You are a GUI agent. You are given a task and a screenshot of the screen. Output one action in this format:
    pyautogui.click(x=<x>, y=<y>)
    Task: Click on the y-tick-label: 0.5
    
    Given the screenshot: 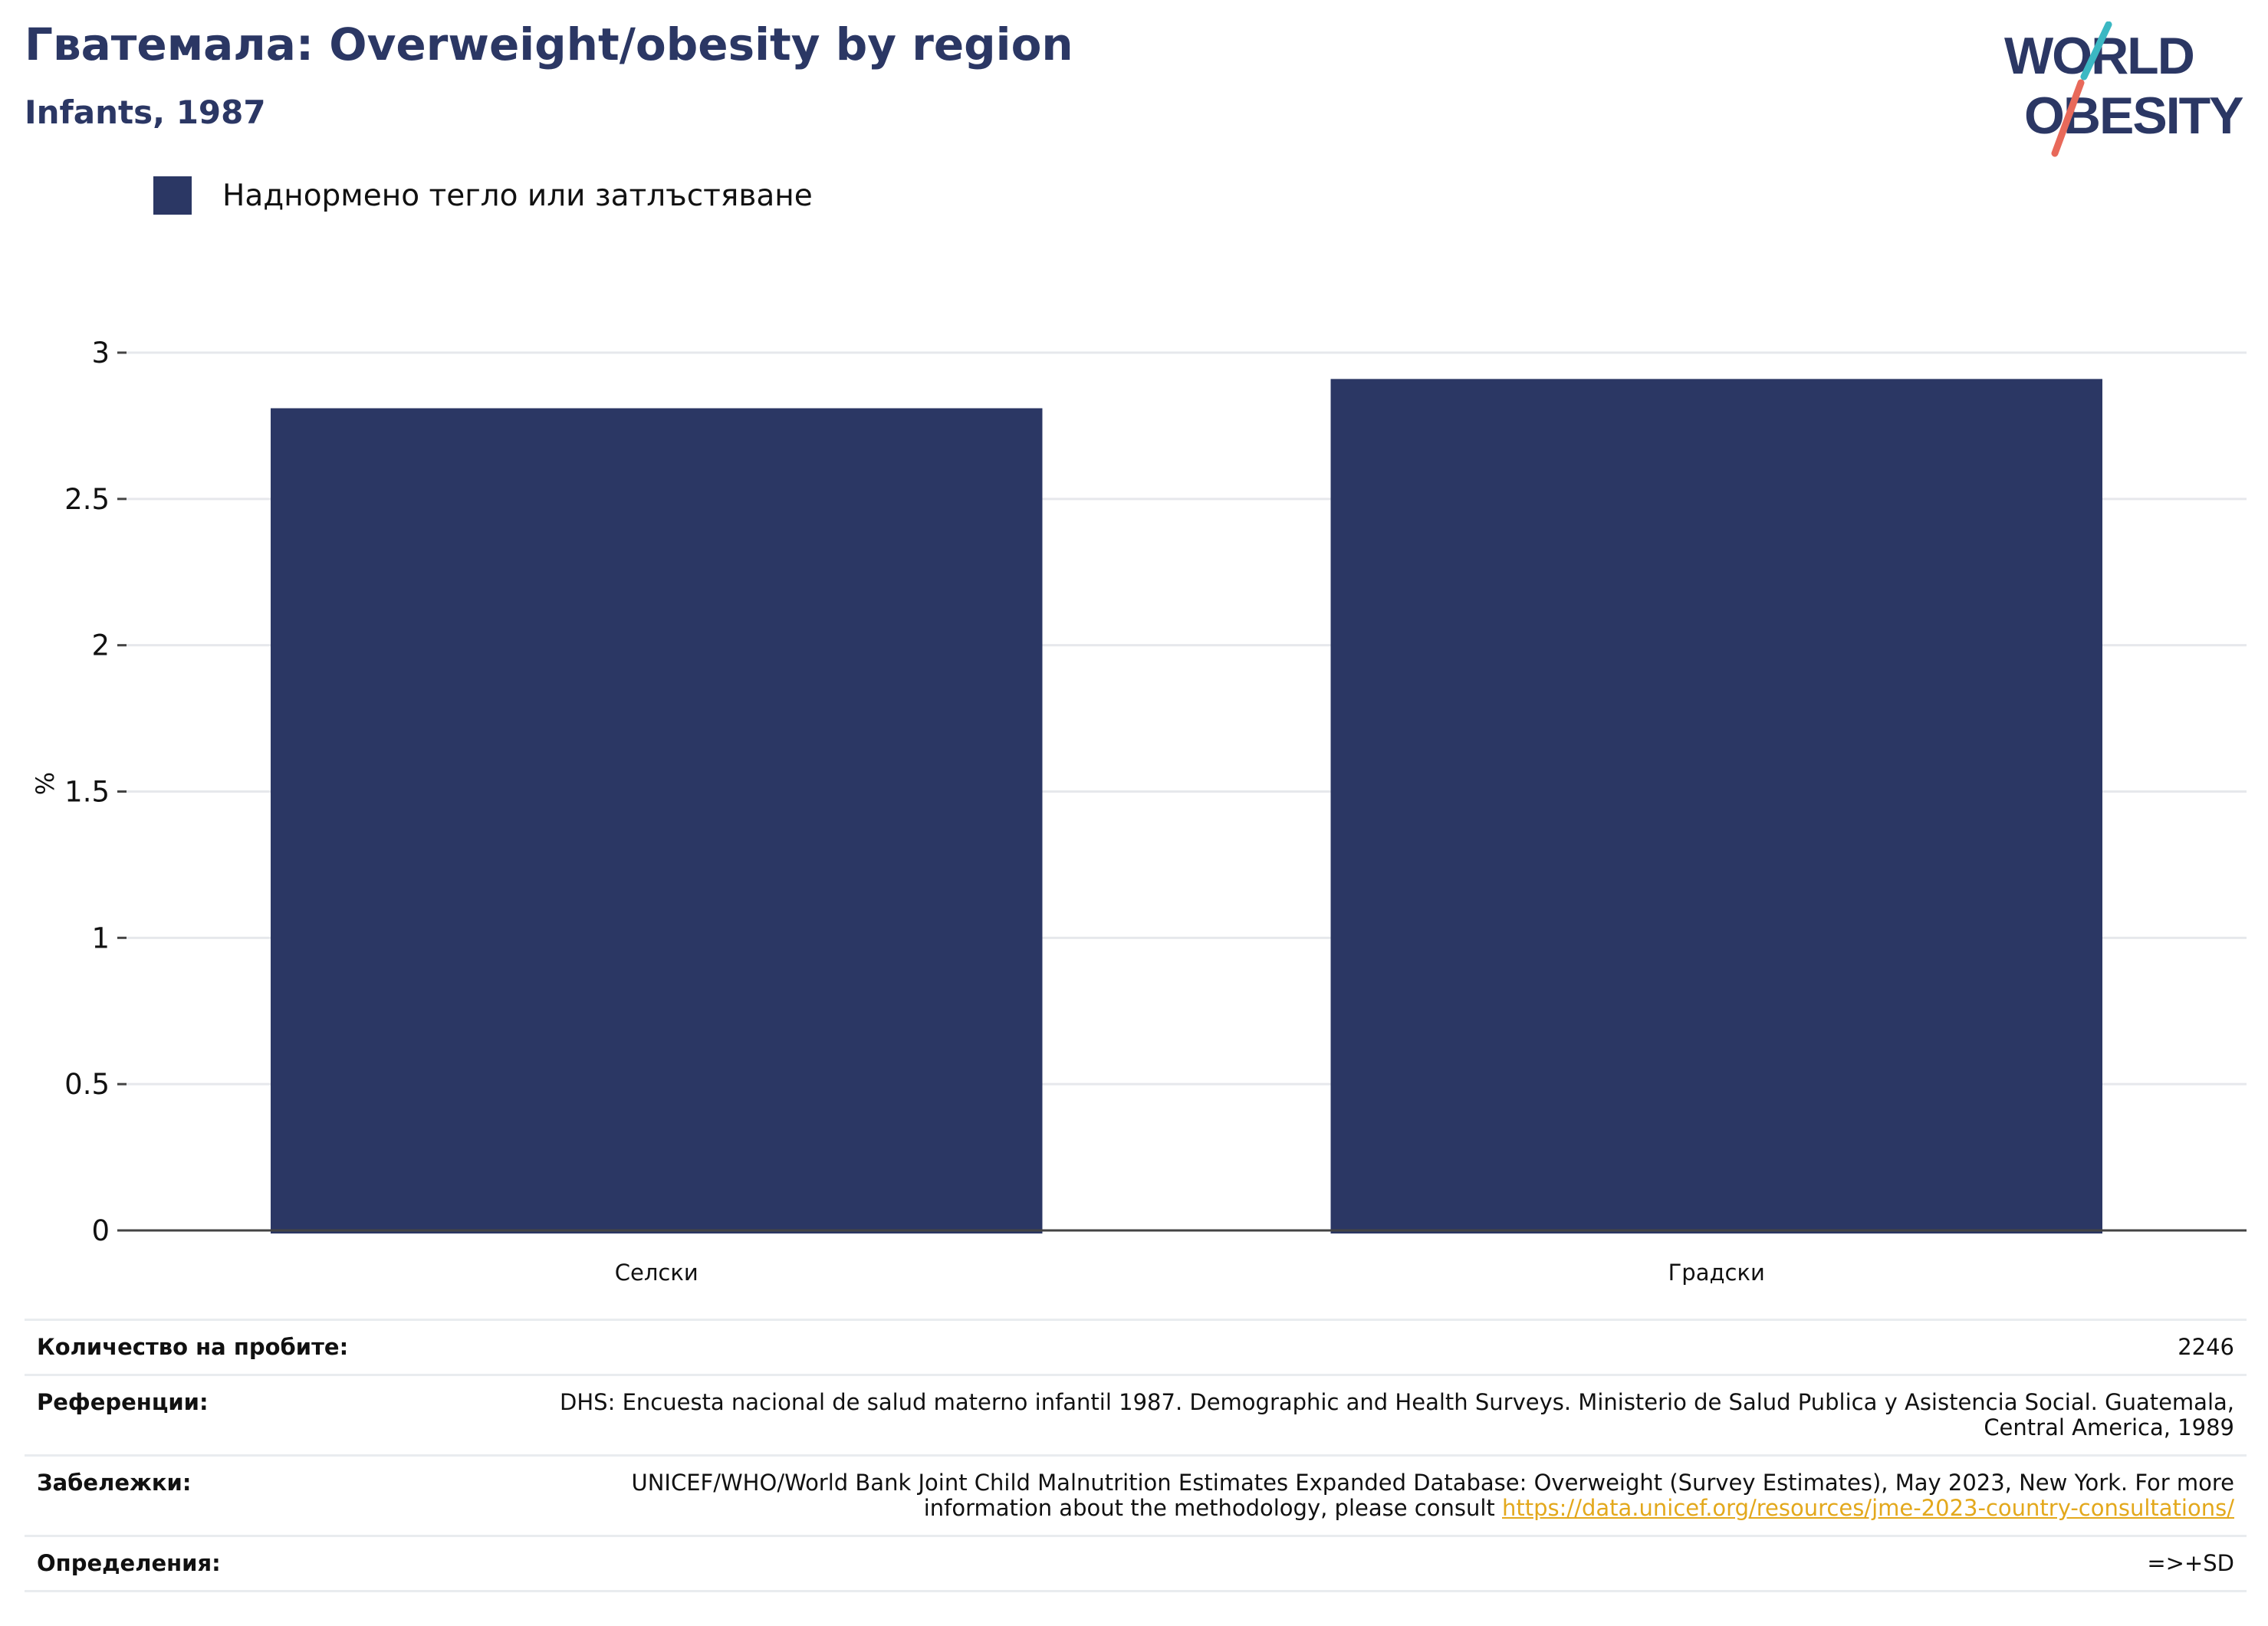 What is the action you would take?
    pyautogui.click(x=87, y=1084)
    